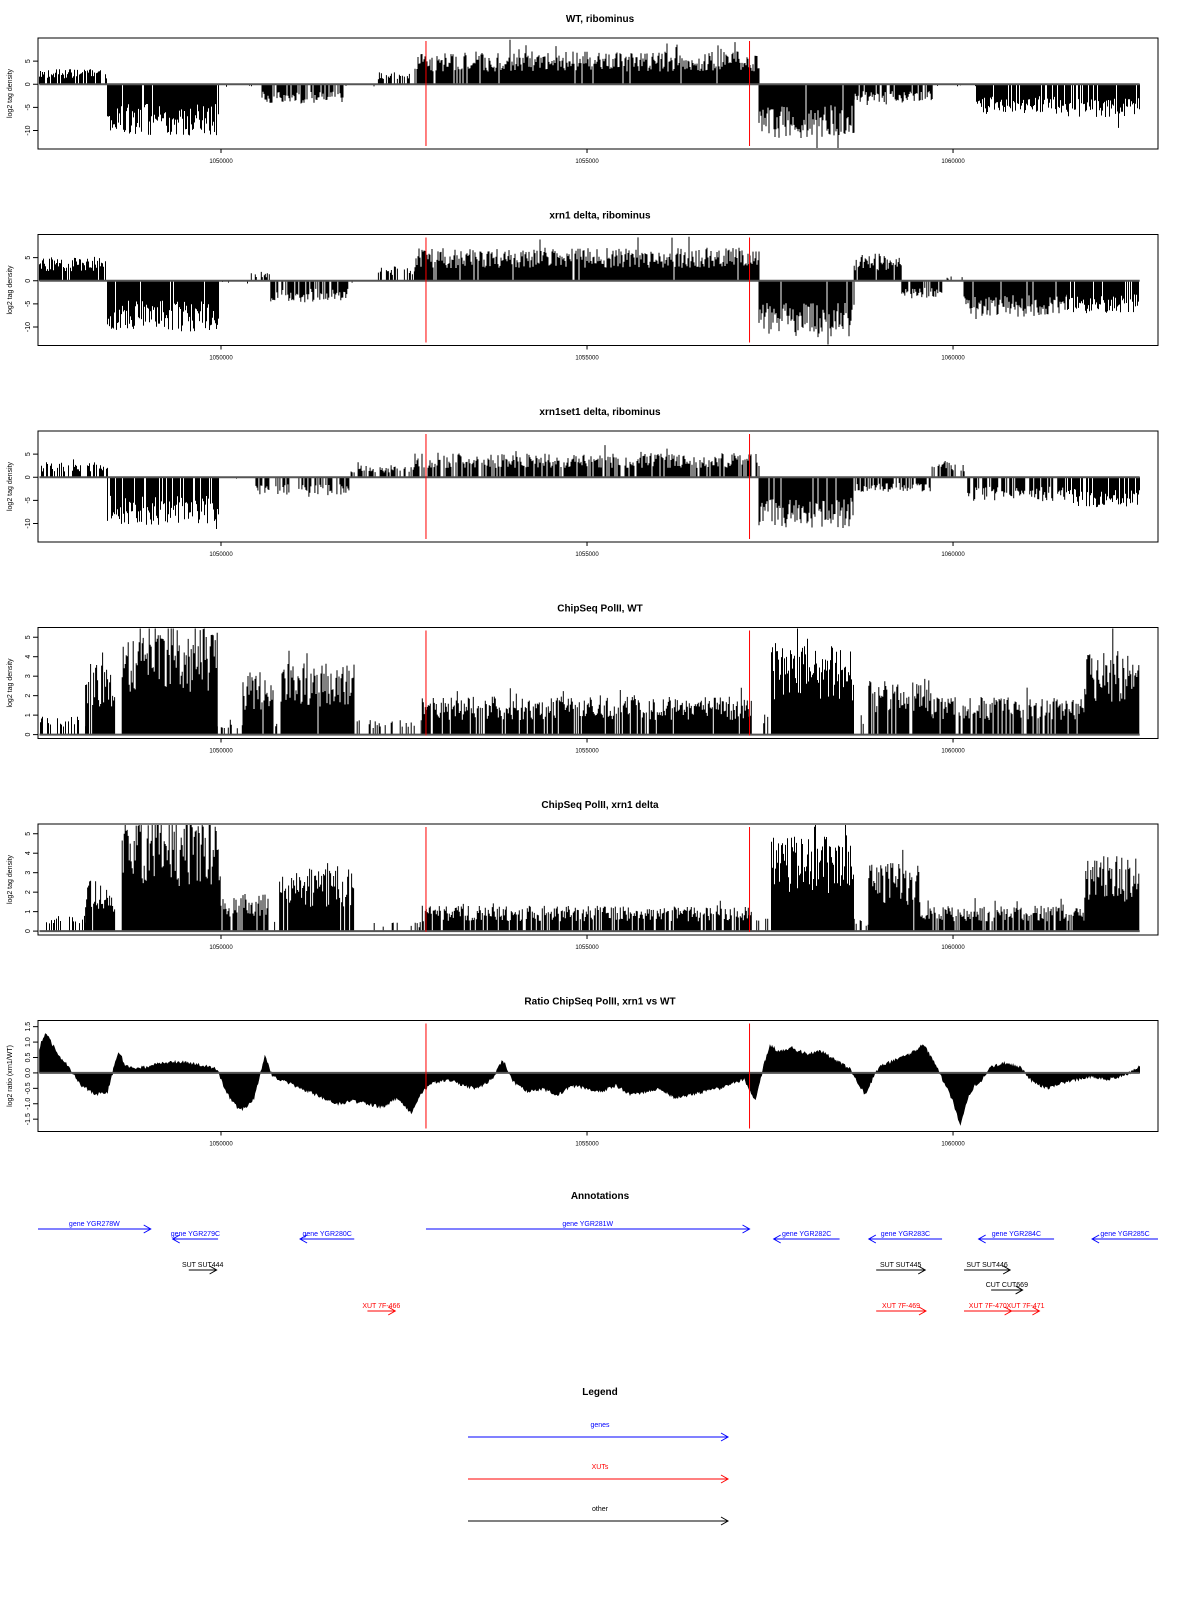 This screenshot has width=1200, height=1600. What do you see at coordinates (600, 1425) in the screenshot?
I see `legend-label: genes` at bounding box center [600, 1425].